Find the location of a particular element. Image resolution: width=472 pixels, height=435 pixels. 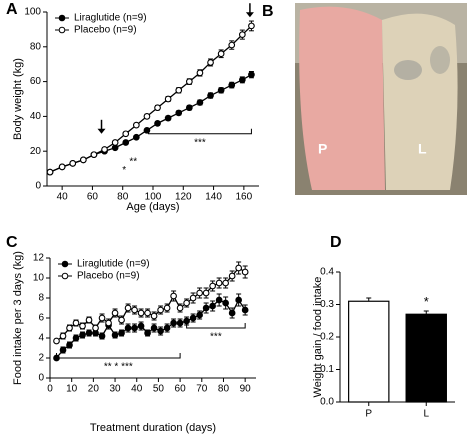

arrow-head is located at coordinates (249, 15).